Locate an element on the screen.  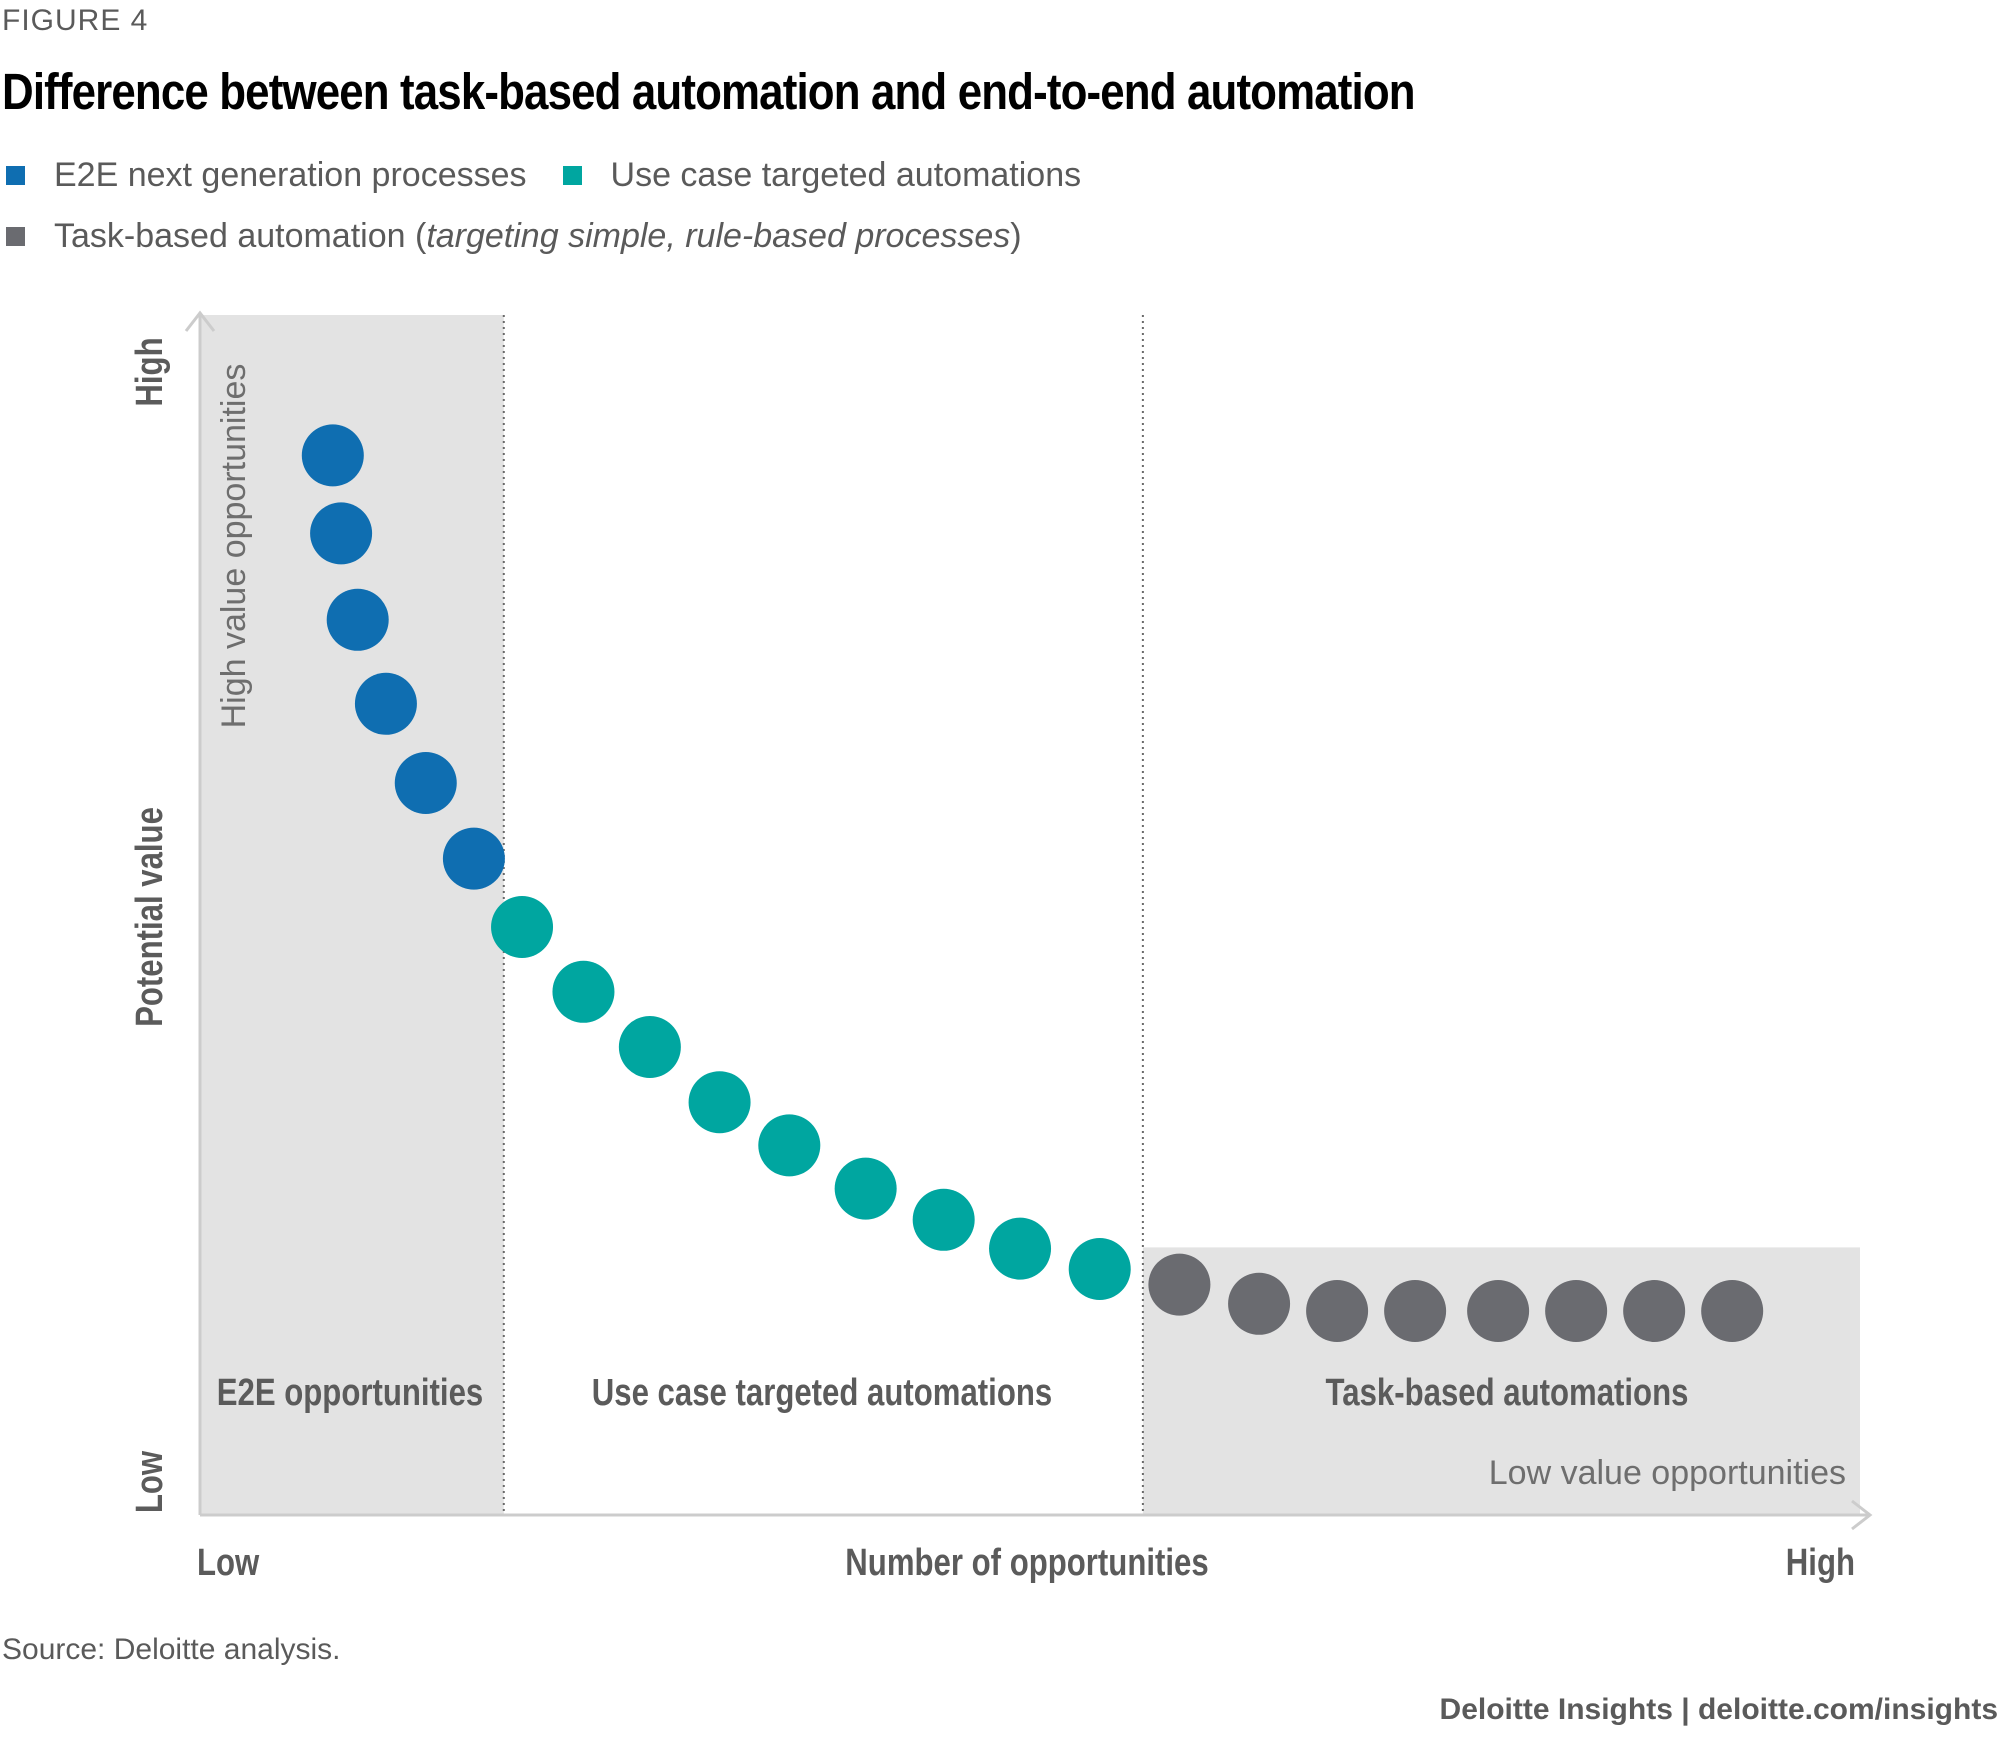
legend-item-e2e: E2E next generation processes is located at coordinates (266, 175).